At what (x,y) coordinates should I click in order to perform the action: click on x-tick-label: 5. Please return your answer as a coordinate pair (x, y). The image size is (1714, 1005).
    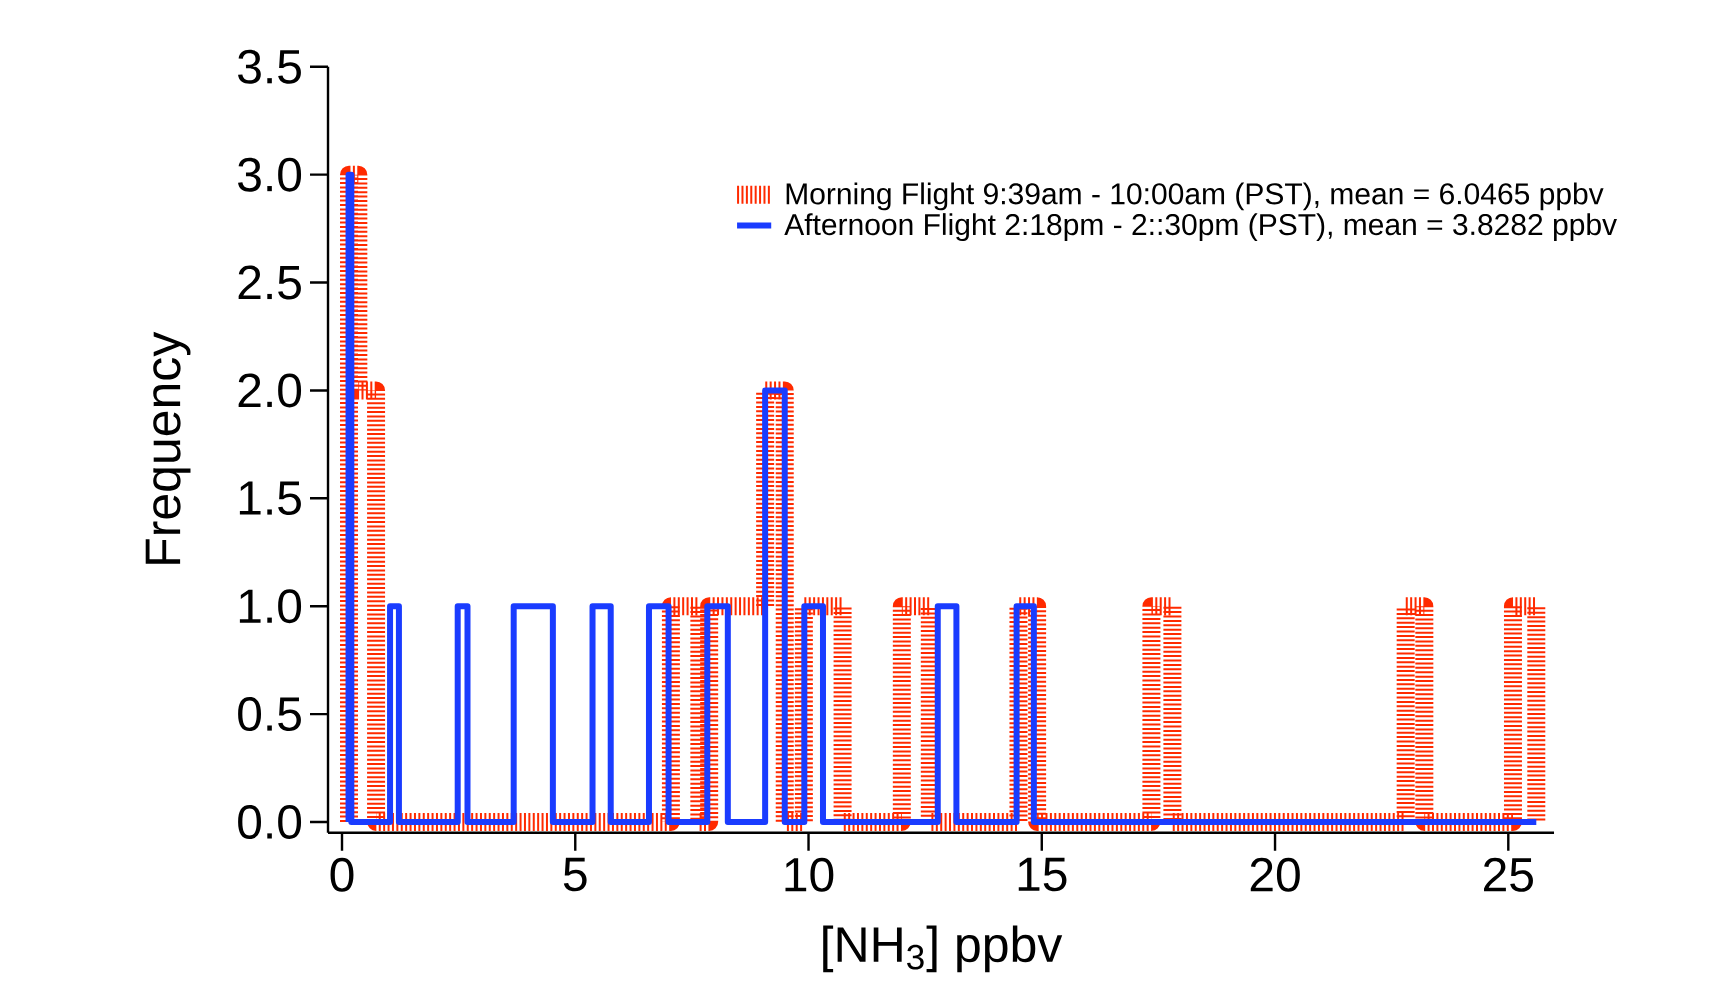
    Looking at the image, I should click on (575, 874).